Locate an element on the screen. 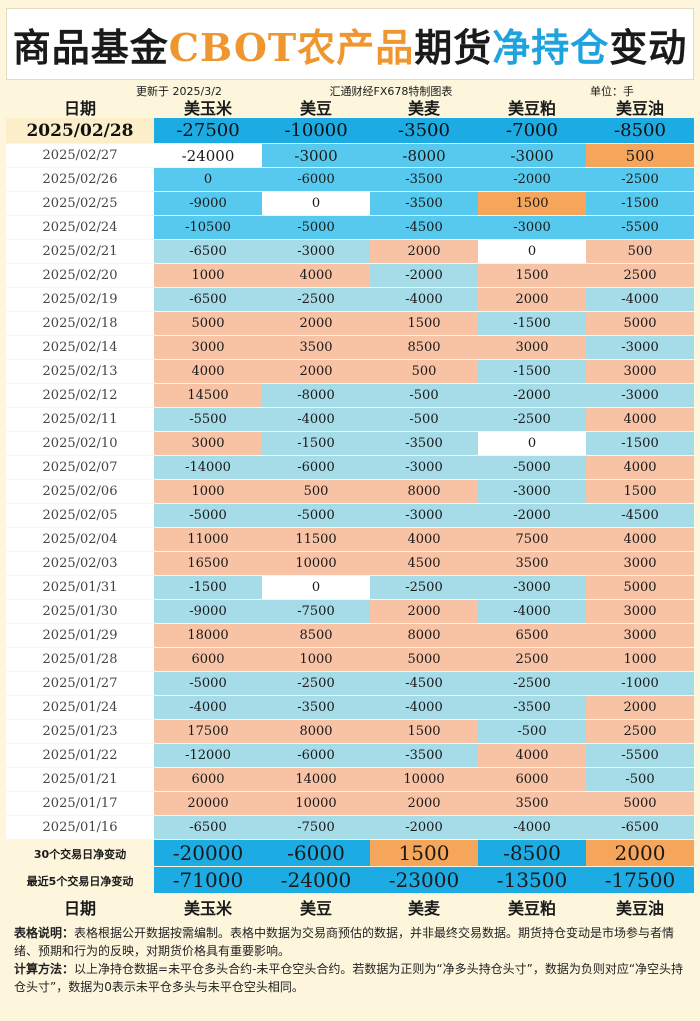 The width and height of the screenshot is (700, 1021). table-row: 2025/01/23 17500 8000 1500 -500 2500 is located at coordinates (350, 732).